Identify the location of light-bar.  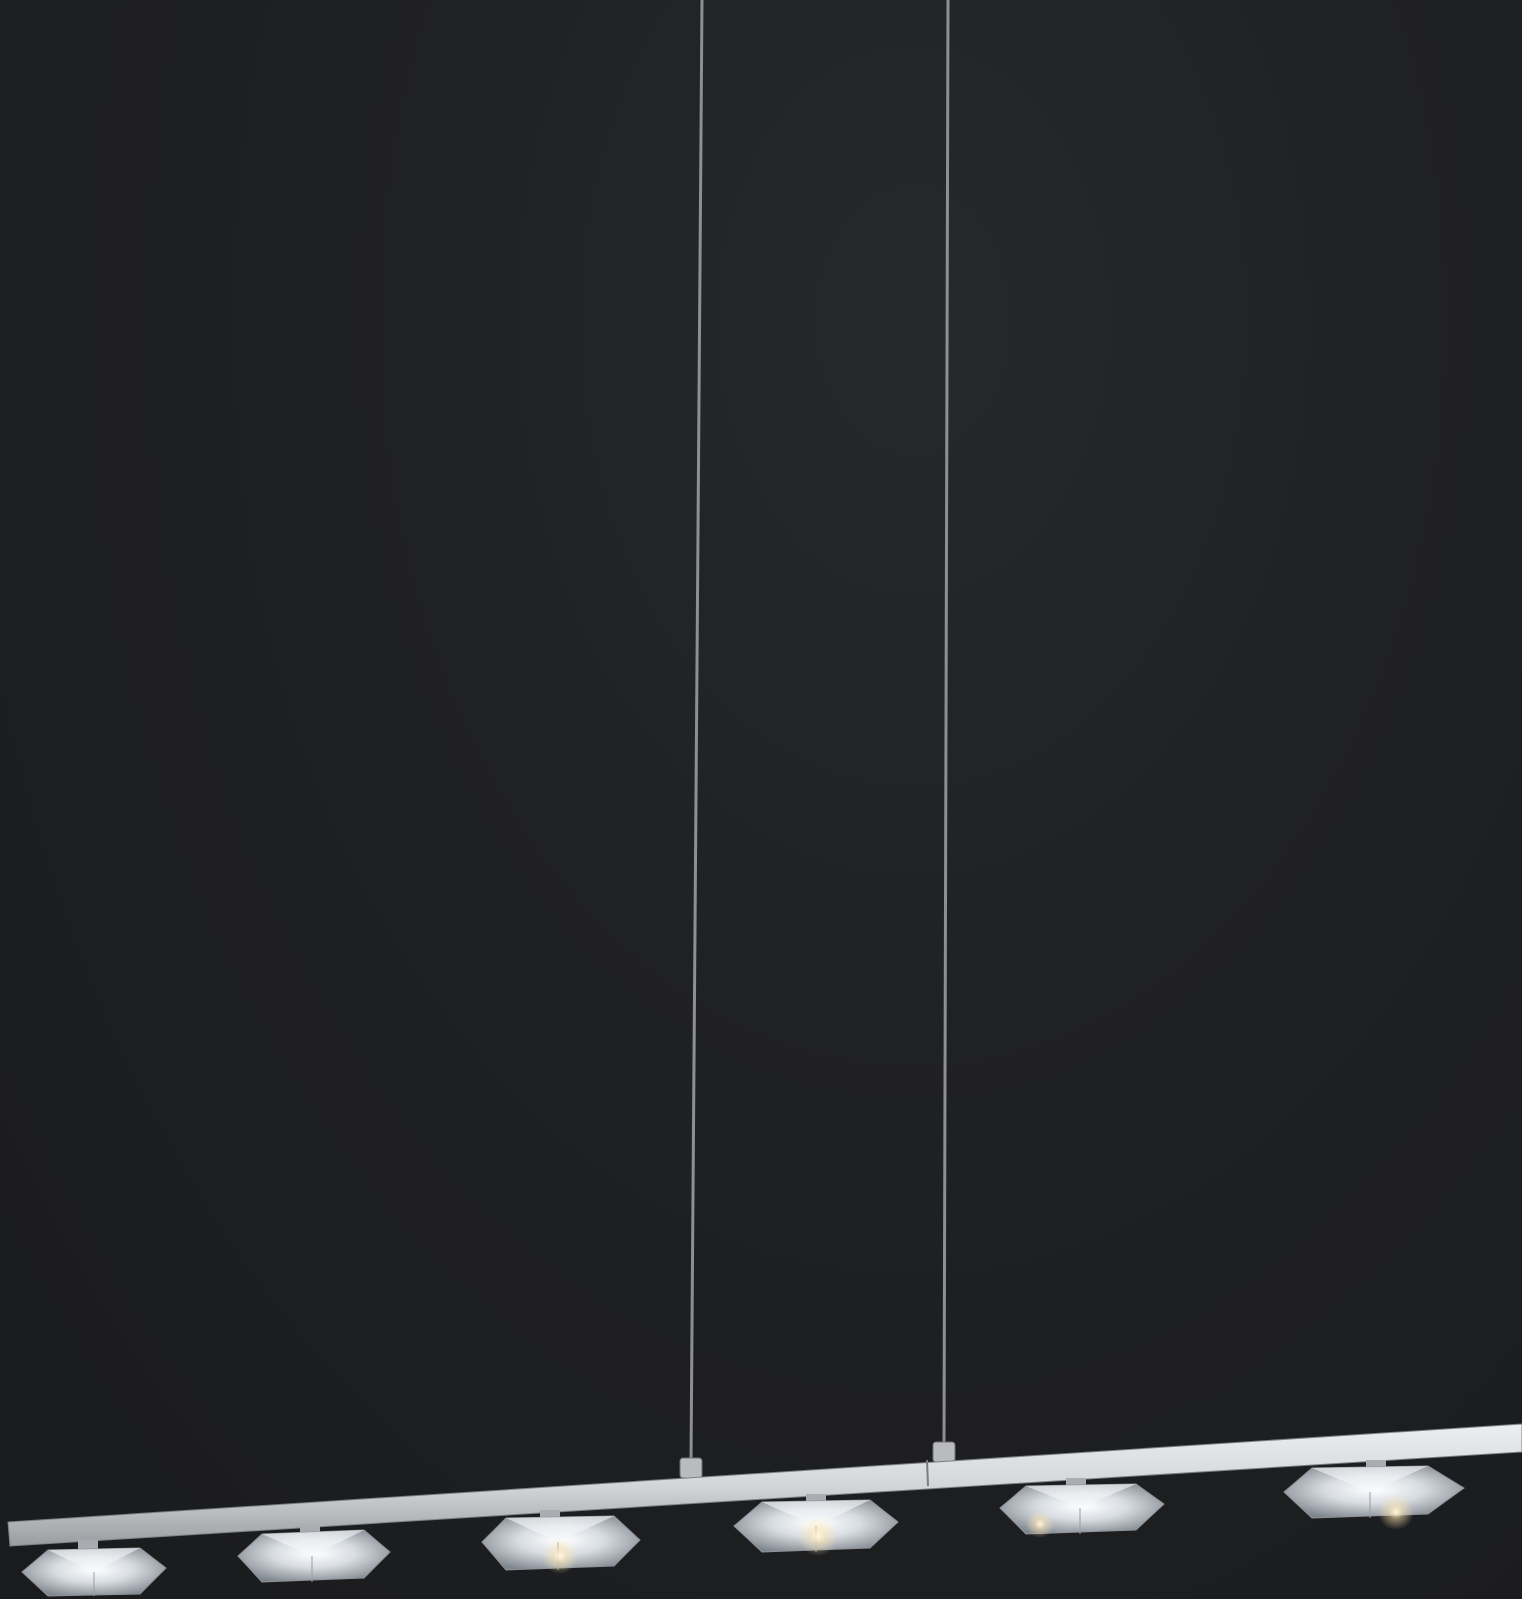
(764, 1485).